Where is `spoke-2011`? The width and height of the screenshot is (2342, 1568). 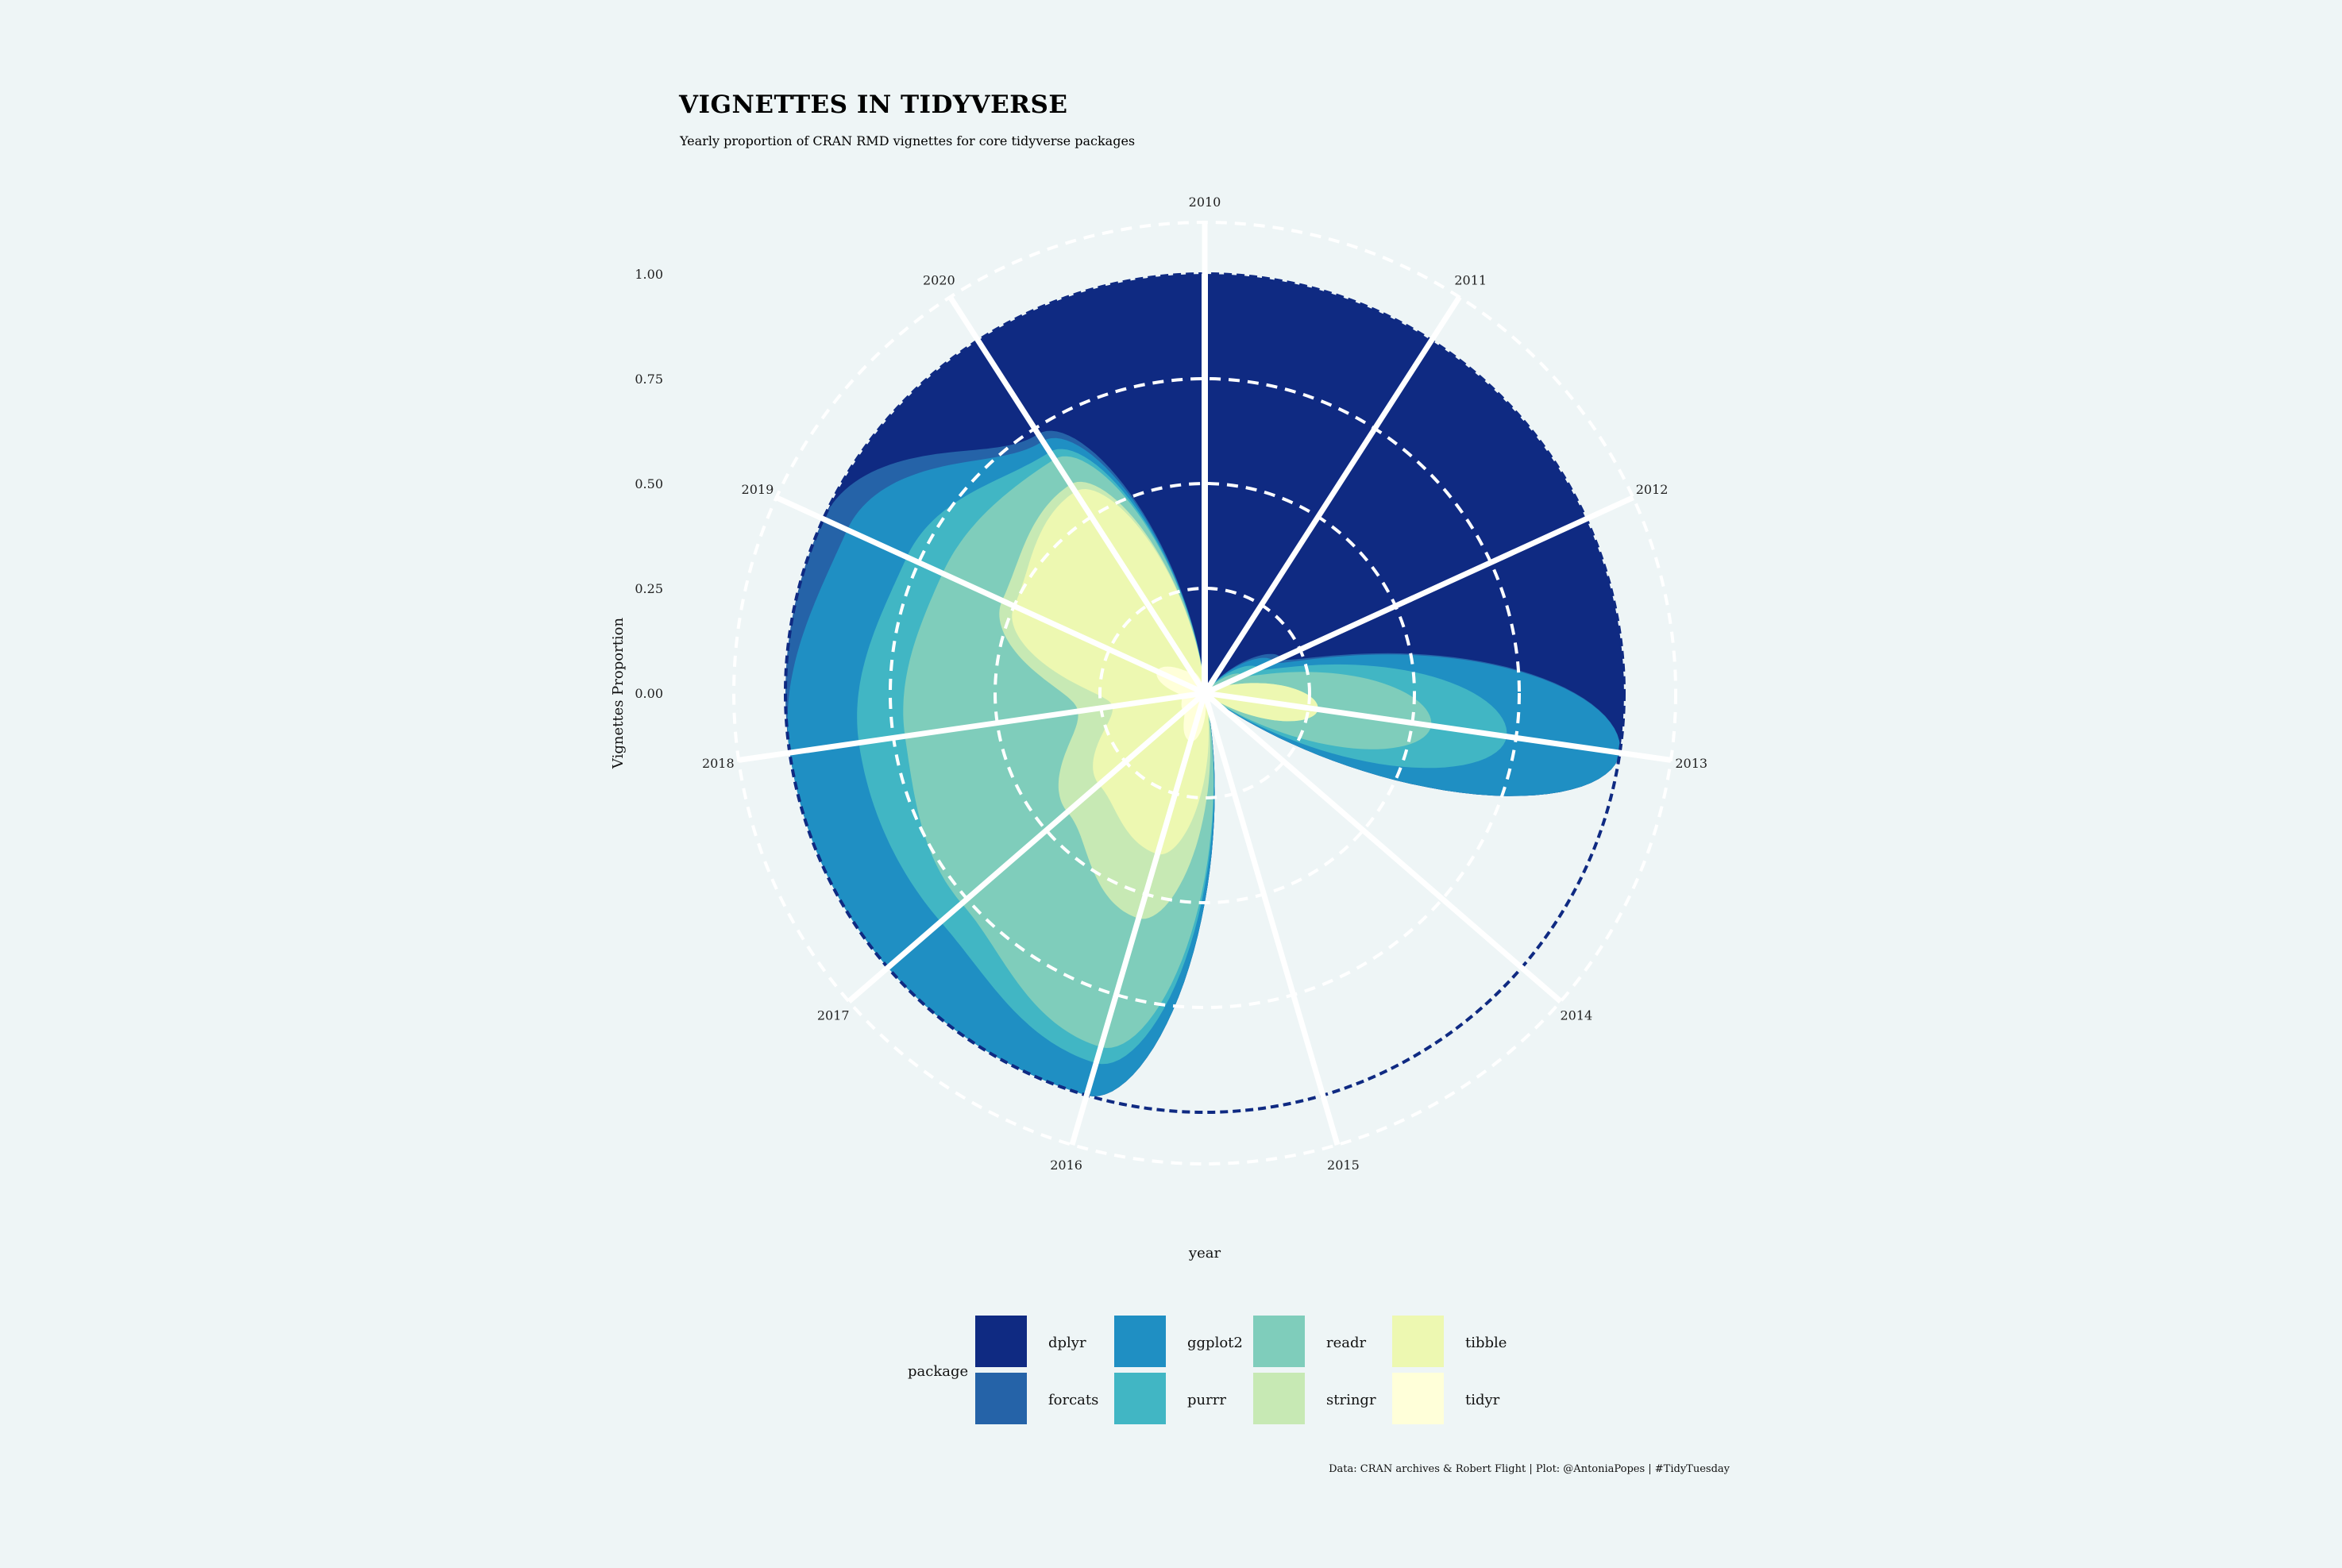
spoke-2011 is located at coordinates (1332, 495).